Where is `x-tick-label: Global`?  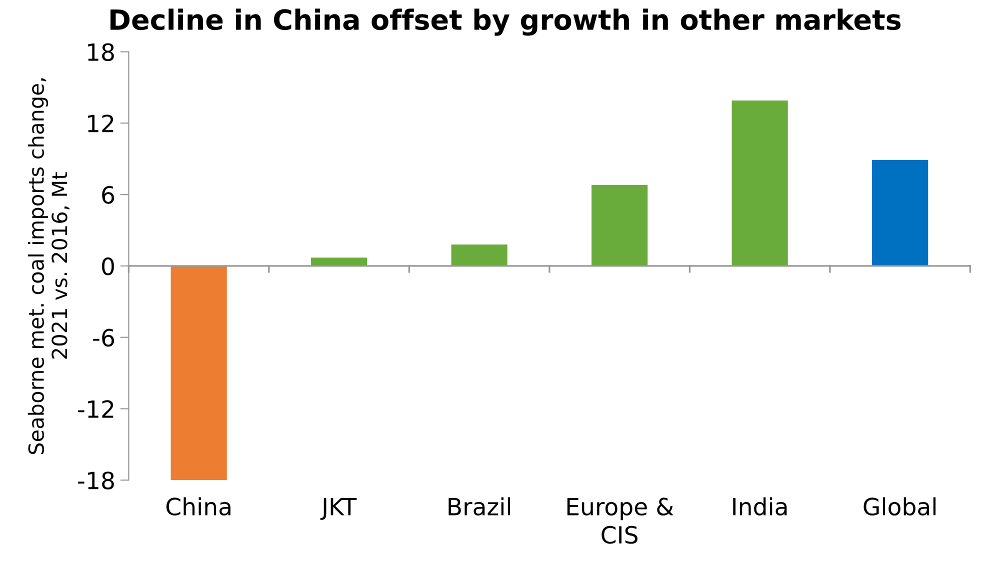
x-tick-label: Global is located at coordinates (900, 506).